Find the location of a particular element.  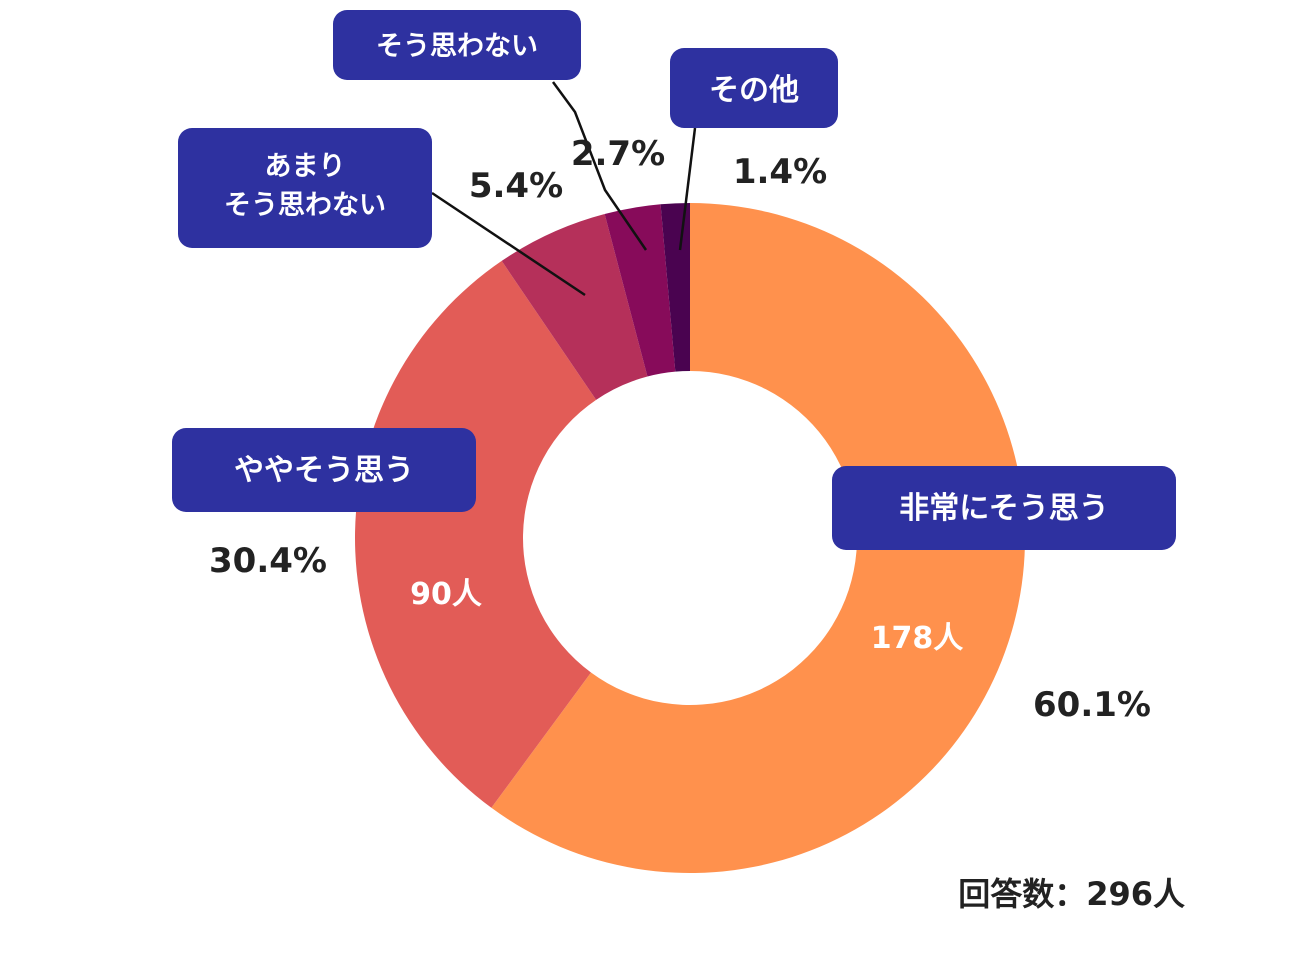

label-text-4: その他 is located at coordinates (754, 90).